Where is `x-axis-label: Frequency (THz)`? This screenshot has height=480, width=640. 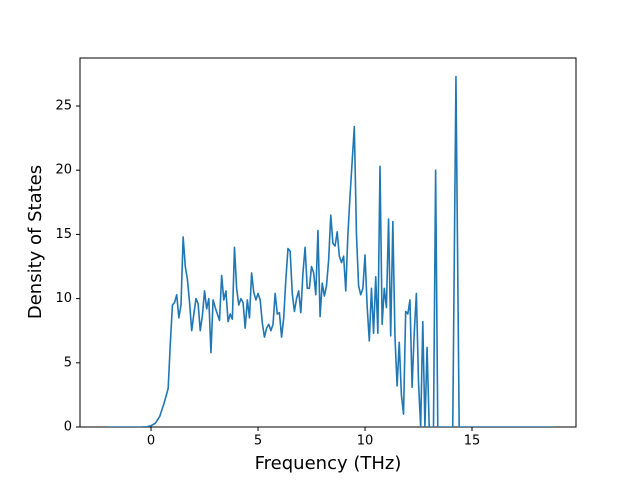 x-axis-label: Frequency (THz) is located at coordinates (328, 463).